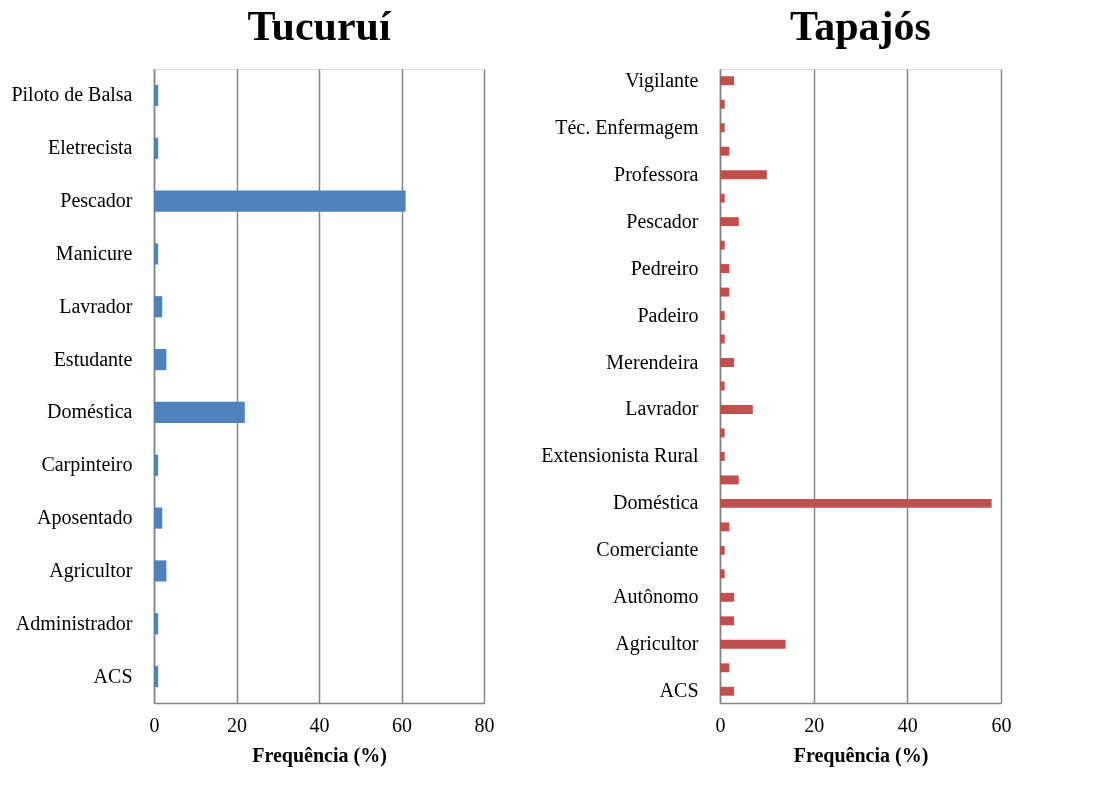 This screenshot has height=808, width=1118. What do you see at coordinates (87, 465) in the screenshot?
I see `y-tick-label: Carpinteiro` at bounding box center [87, 465].